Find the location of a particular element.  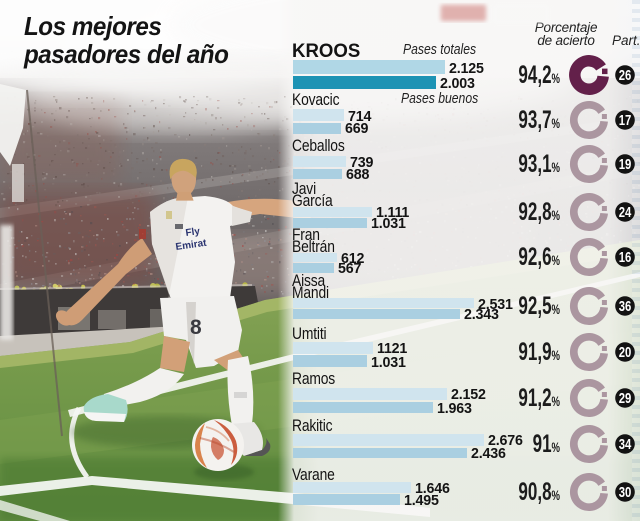

svg-text: 26 is located at coordinates (625, 75).